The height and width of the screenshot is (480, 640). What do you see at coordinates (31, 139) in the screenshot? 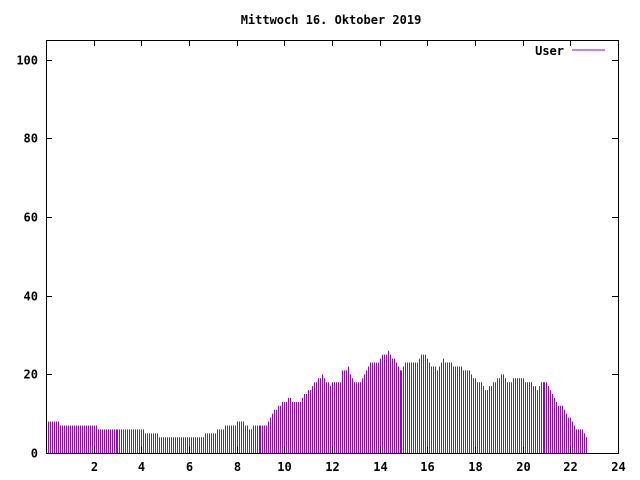
I see `y-tick-label-80: 80` at bounding box center [31, 139].